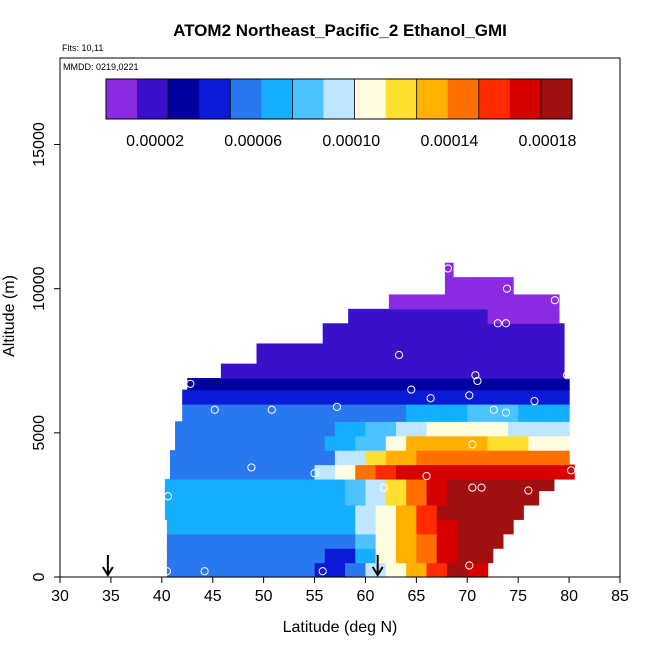 Image resolution: width=650 pixels, height=650 pixels. I want to click on x-tick-label: 50, so click(264, 596).